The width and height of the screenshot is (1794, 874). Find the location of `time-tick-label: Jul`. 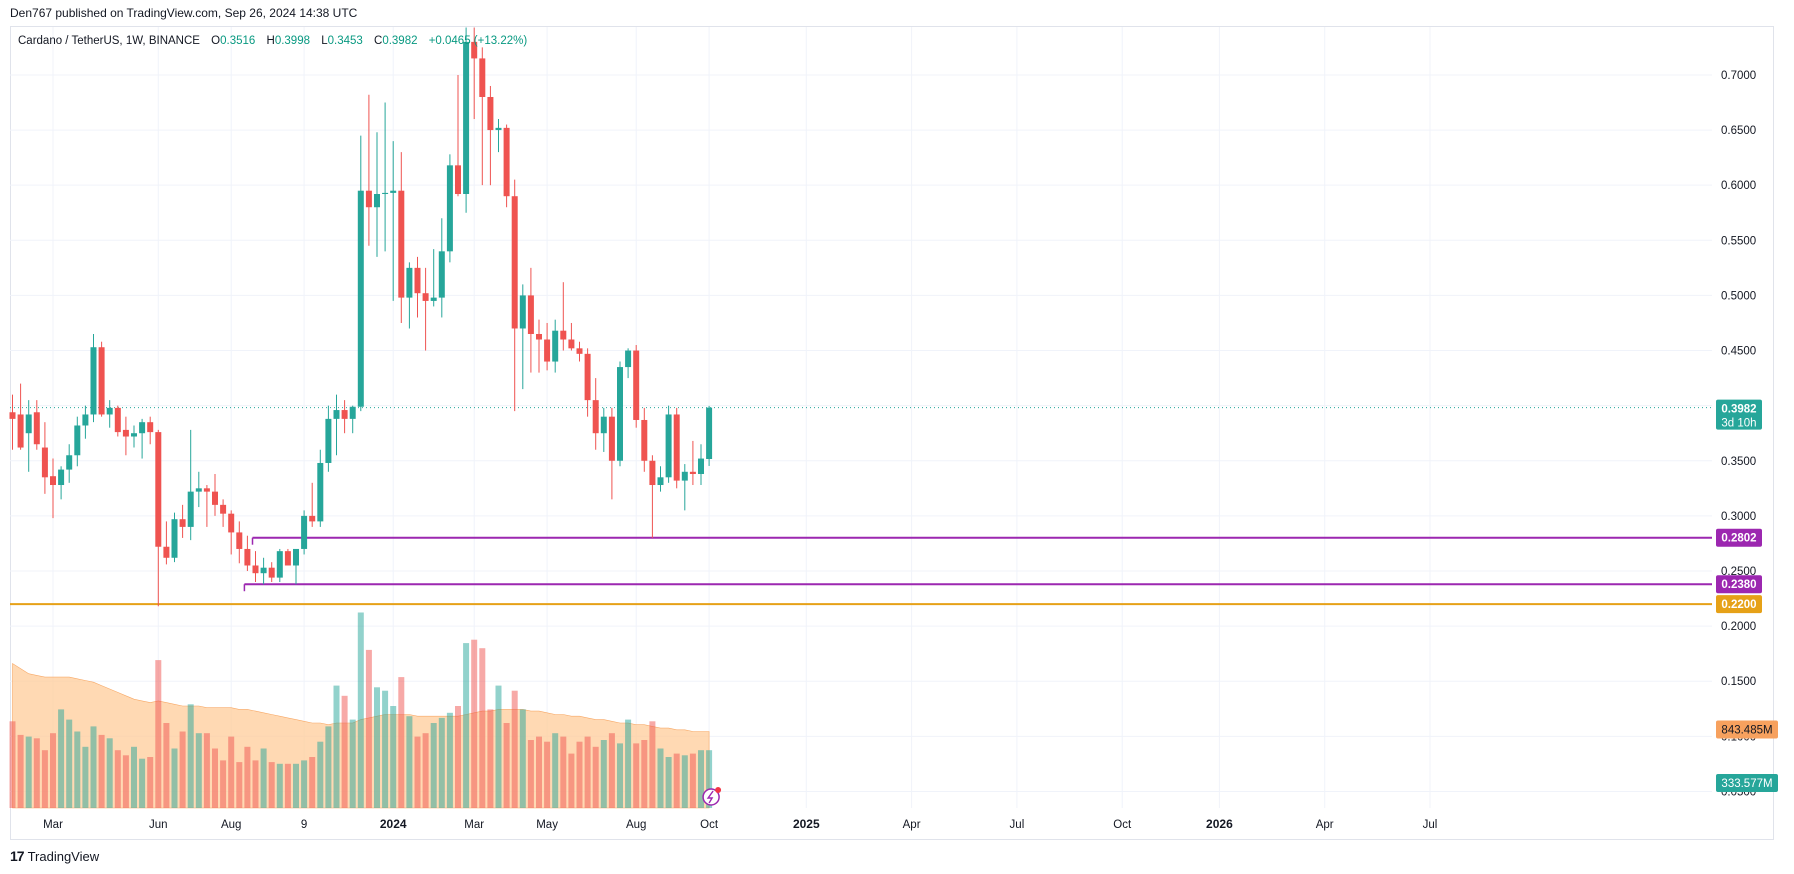

time-tick-label: Jul is located at coordinates (1017, 825).